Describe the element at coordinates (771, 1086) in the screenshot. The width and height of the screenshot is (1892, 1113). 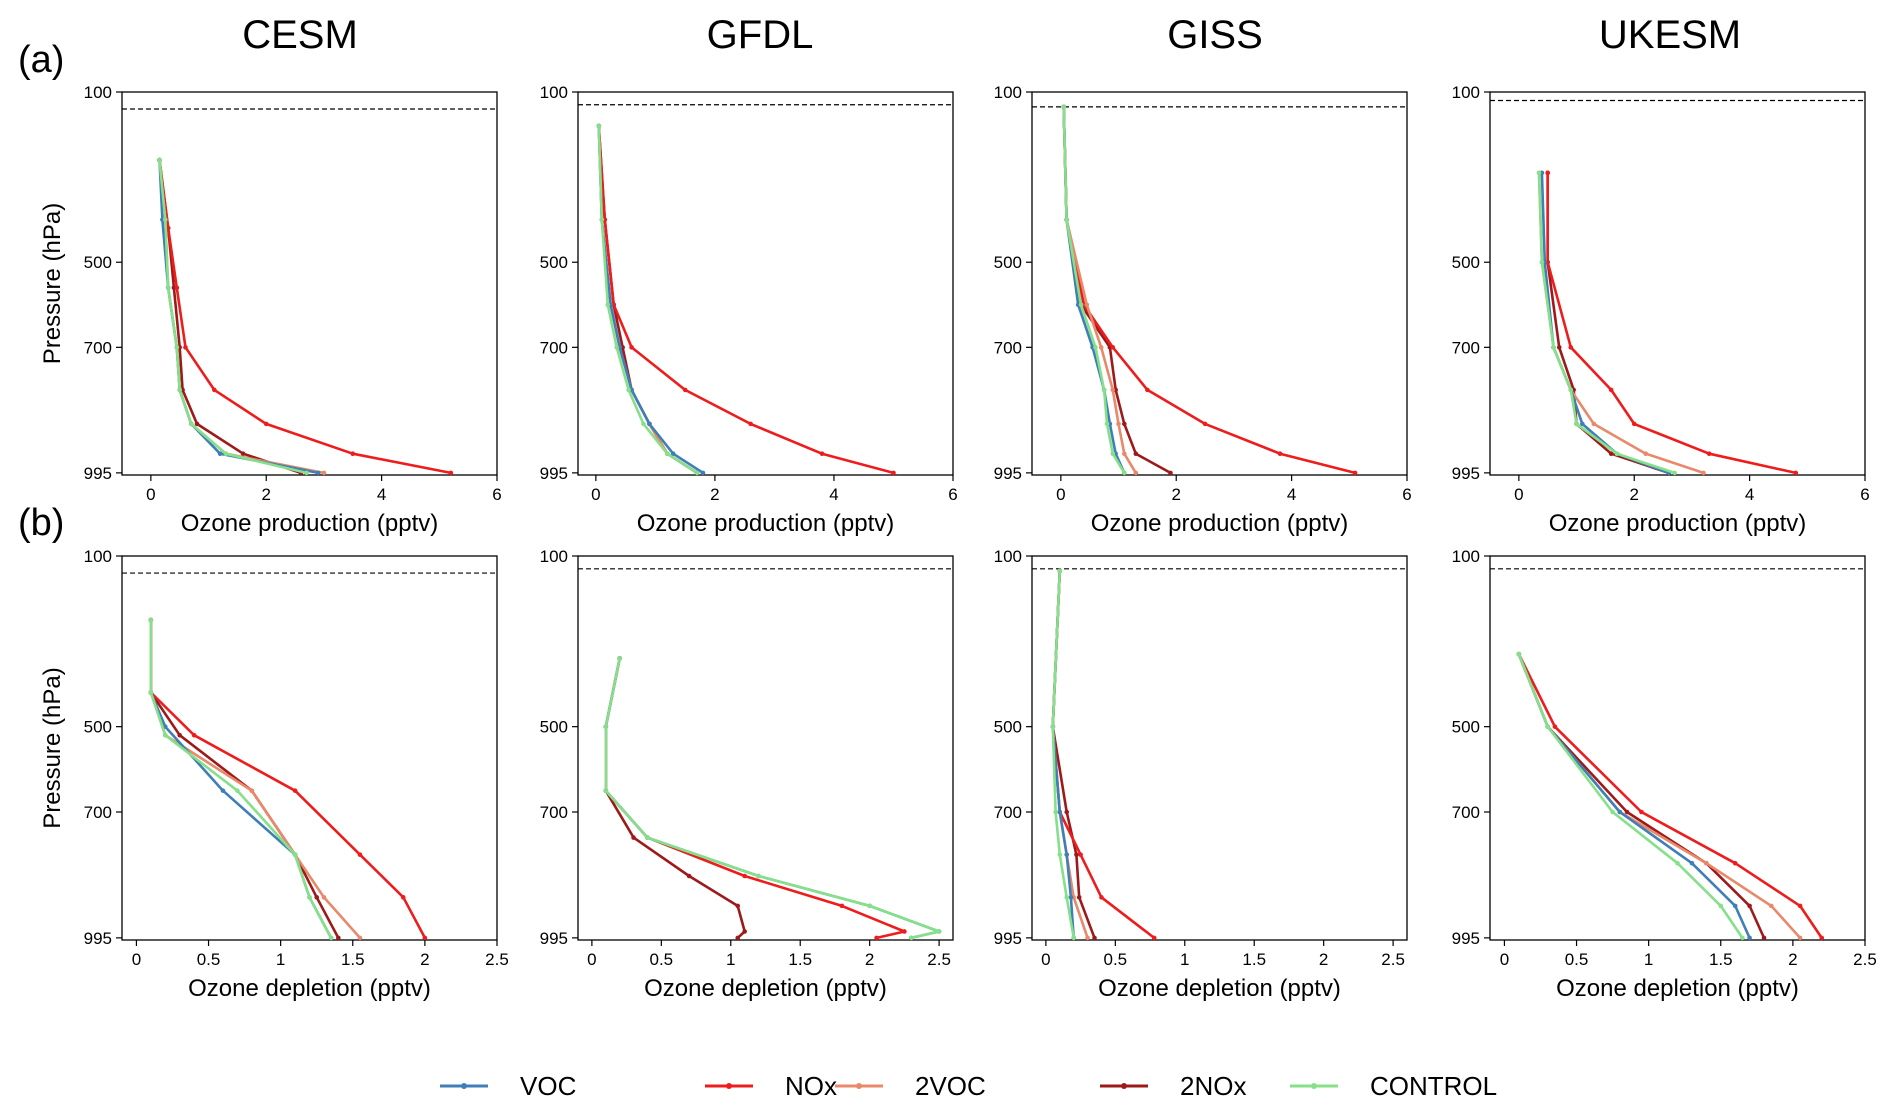
I see `legend-item-nox: NOx` at that location.